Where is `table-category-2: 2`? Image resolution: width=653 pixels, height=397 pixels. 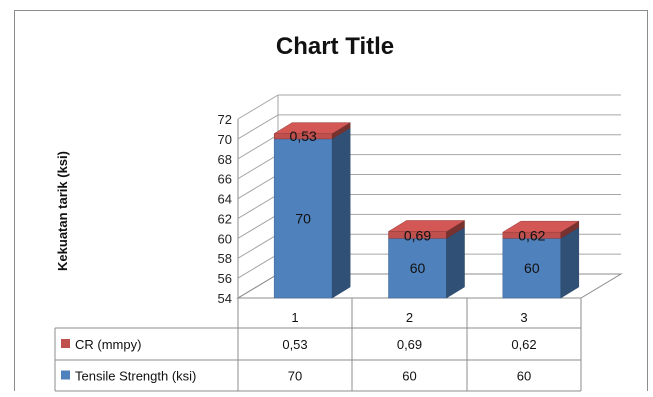
table-category-2: 2 is located at coordinates (409, 317).